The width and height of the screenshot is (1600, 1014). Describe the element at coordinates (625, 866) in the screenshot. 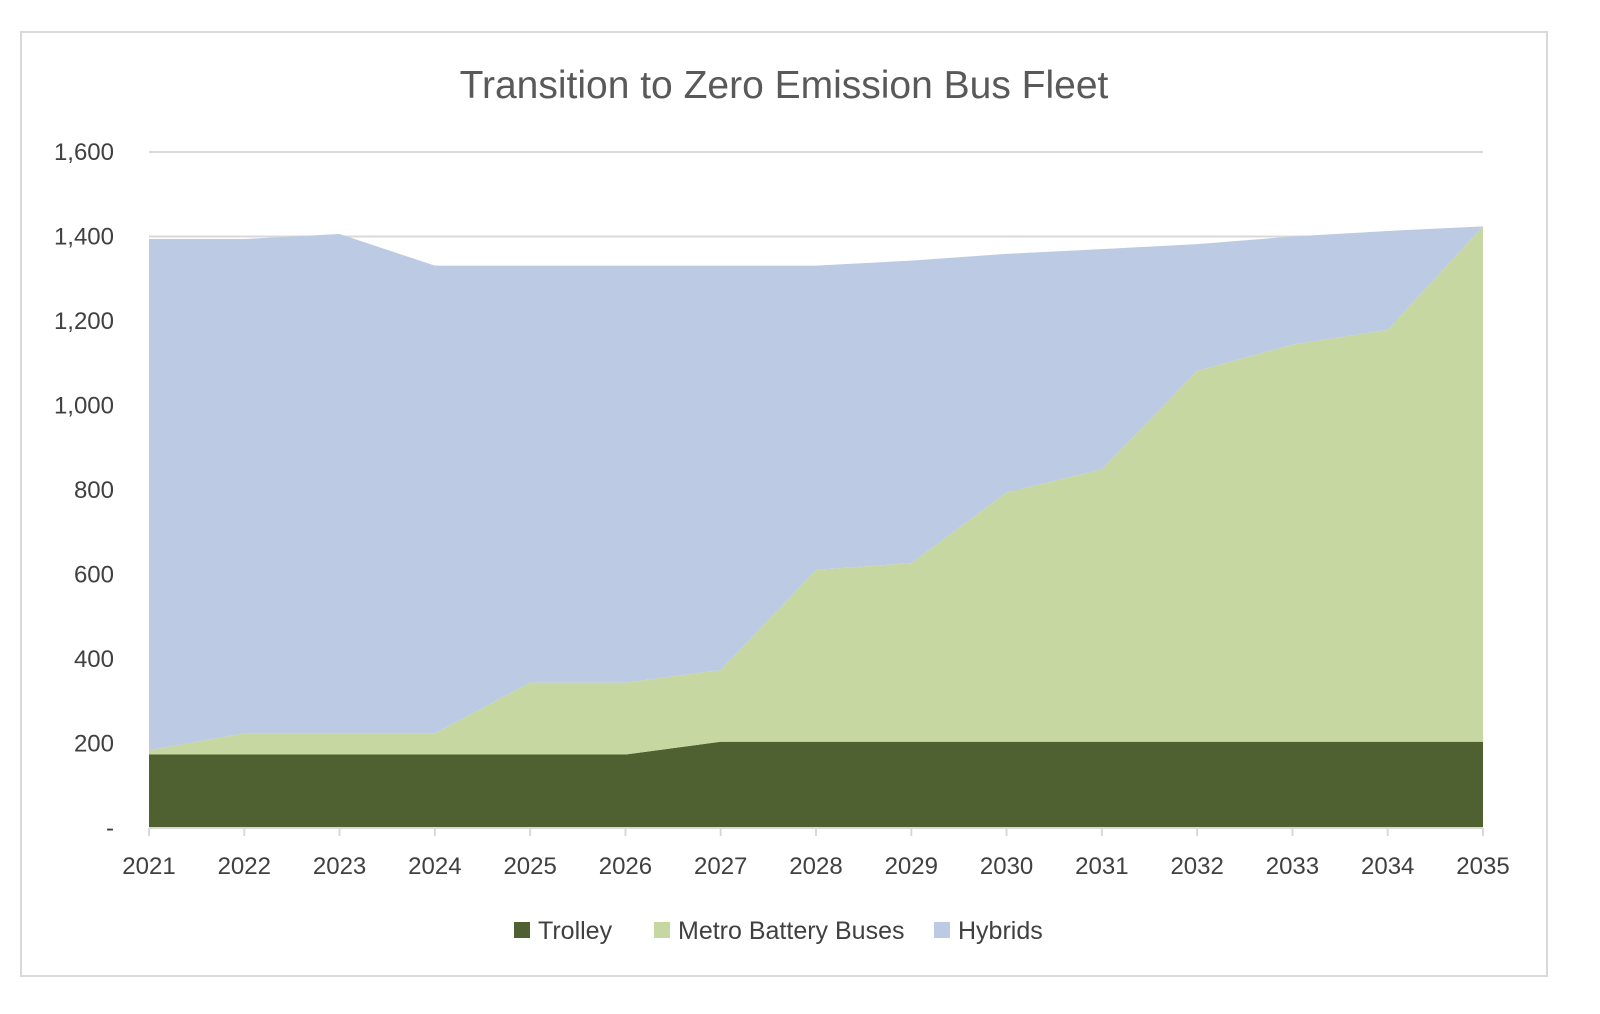

I see `x-tick-label: 2026` at that location.